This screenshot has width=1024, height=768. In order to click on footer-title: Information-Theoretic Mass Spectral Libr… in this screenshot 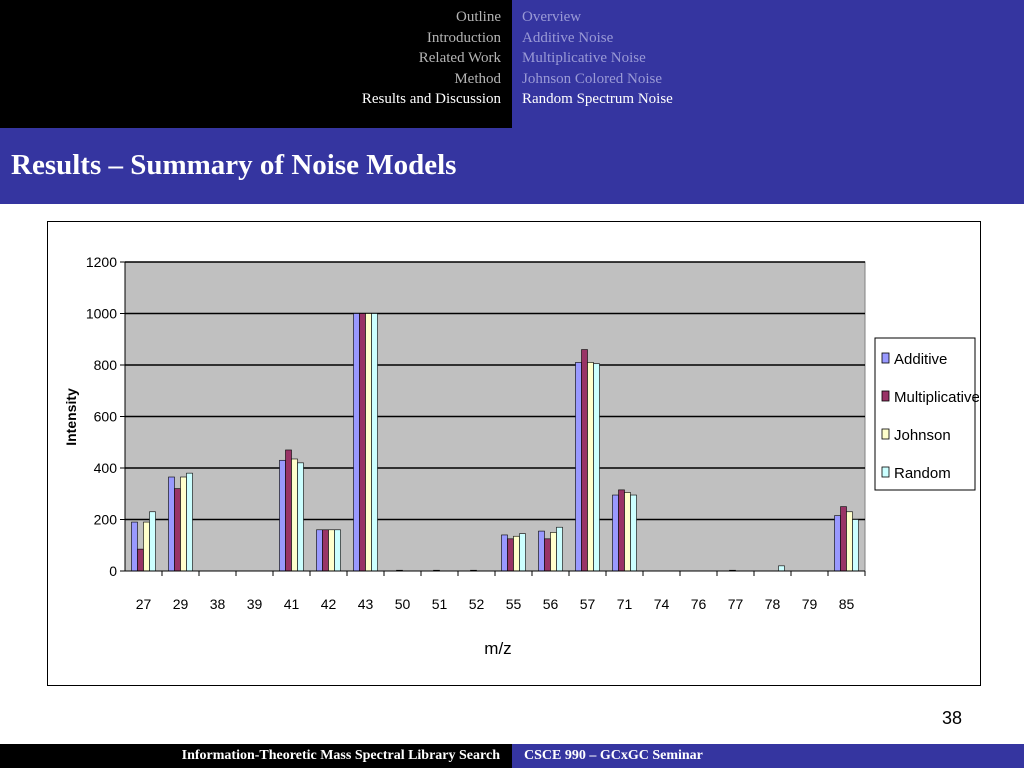, I will do `click(340, 755)`.